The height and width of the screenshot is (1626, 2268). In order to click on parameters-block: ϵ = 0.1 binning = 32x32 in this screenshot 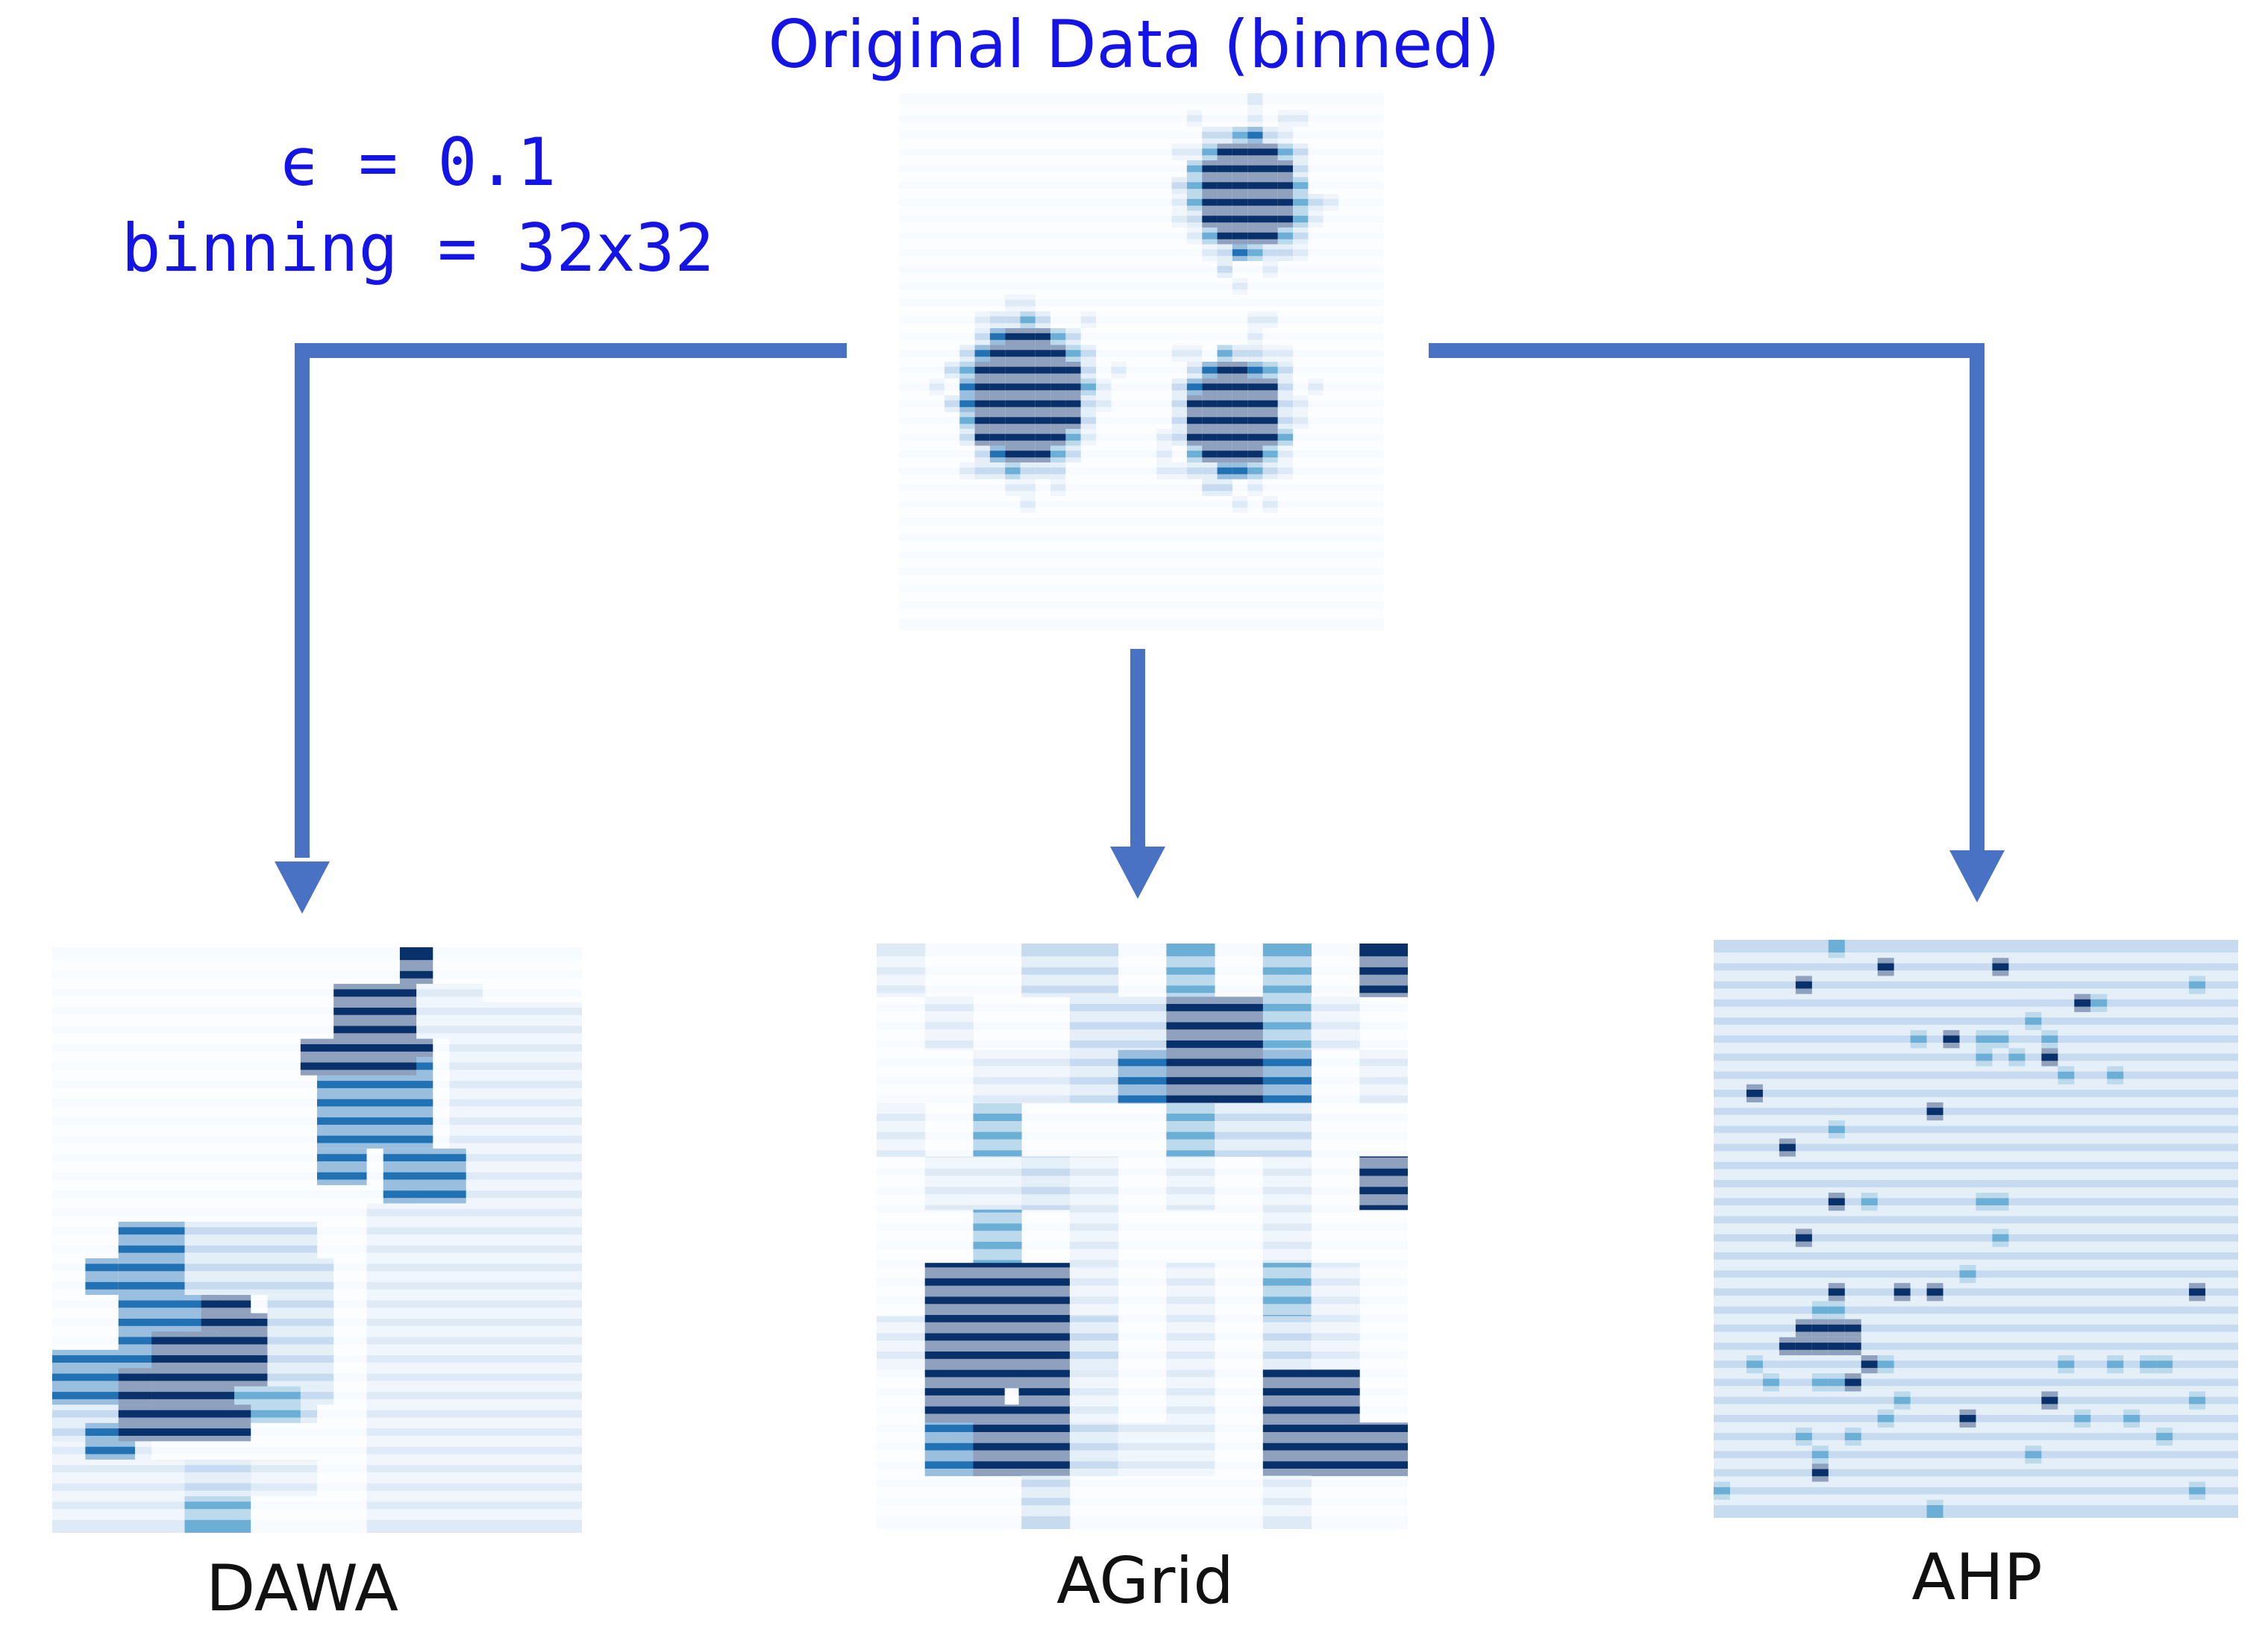, I will do `click(418, 205)`.